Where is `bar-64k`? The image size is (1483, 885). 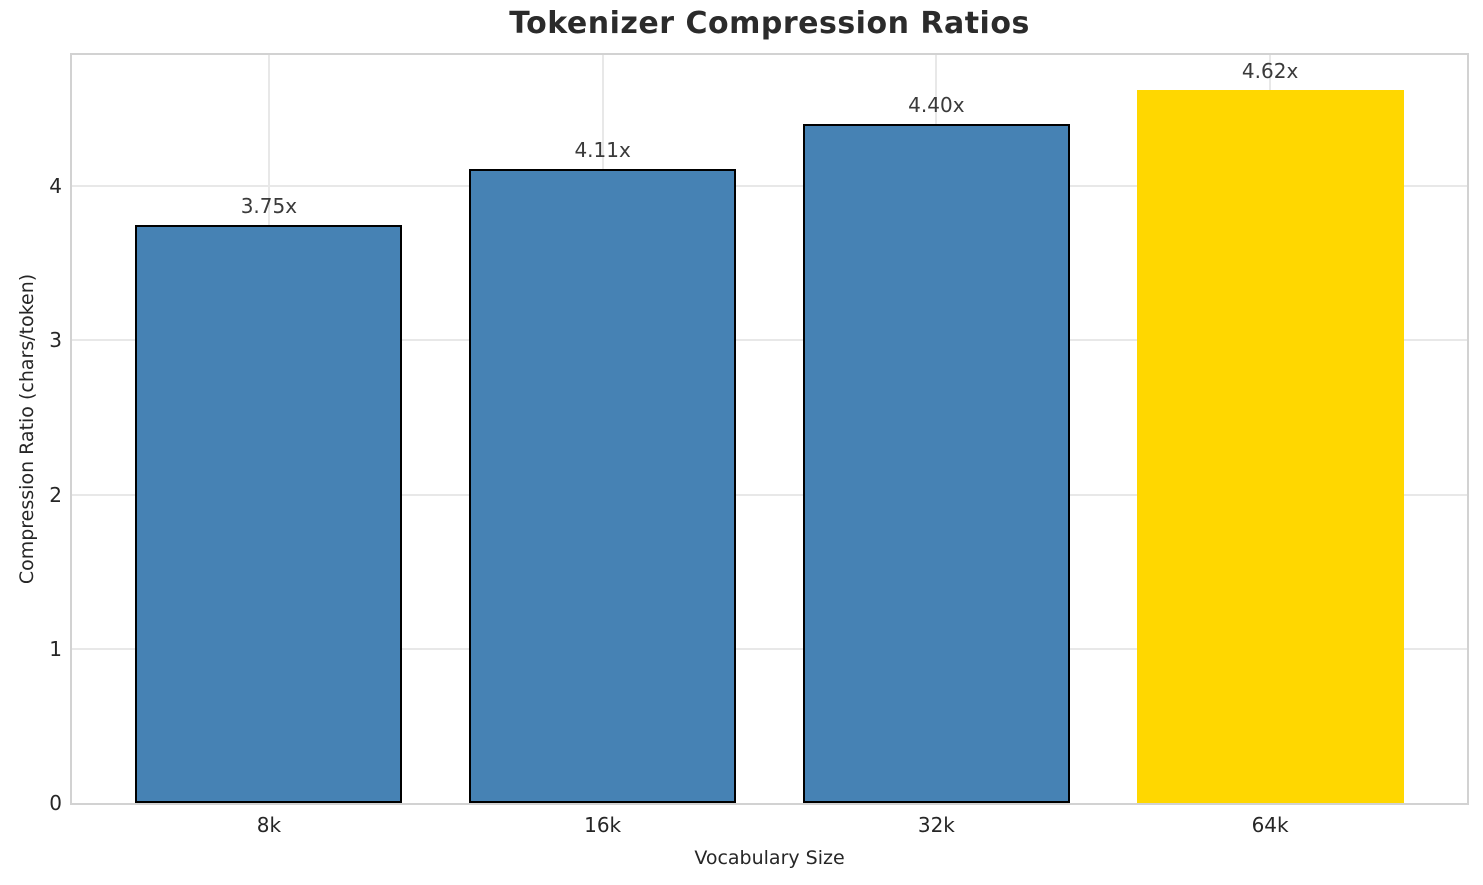
bar-64k is located at coordinates (1270, 446).